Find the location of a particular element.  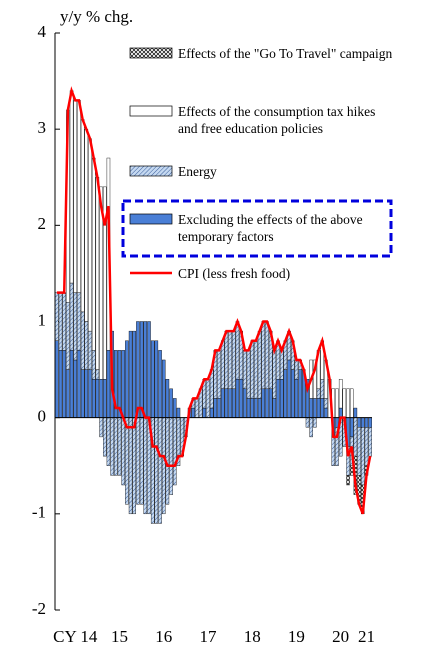

x-tick-label: 18 is located at coordinates (252, 636).